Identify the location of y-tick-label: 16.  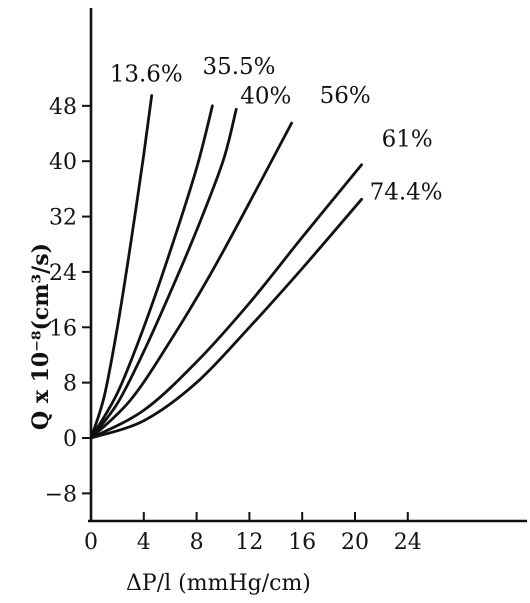
(63, 328).